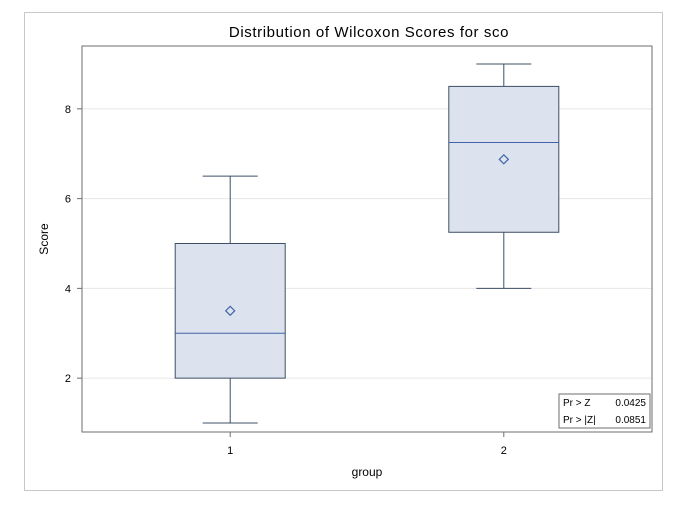 This screenshot has width=683, height=508. What do you see at coordinates (230, 451) in the screenshot?
I see `x-tick-label-1: 1` at bounding box center [230, 451].